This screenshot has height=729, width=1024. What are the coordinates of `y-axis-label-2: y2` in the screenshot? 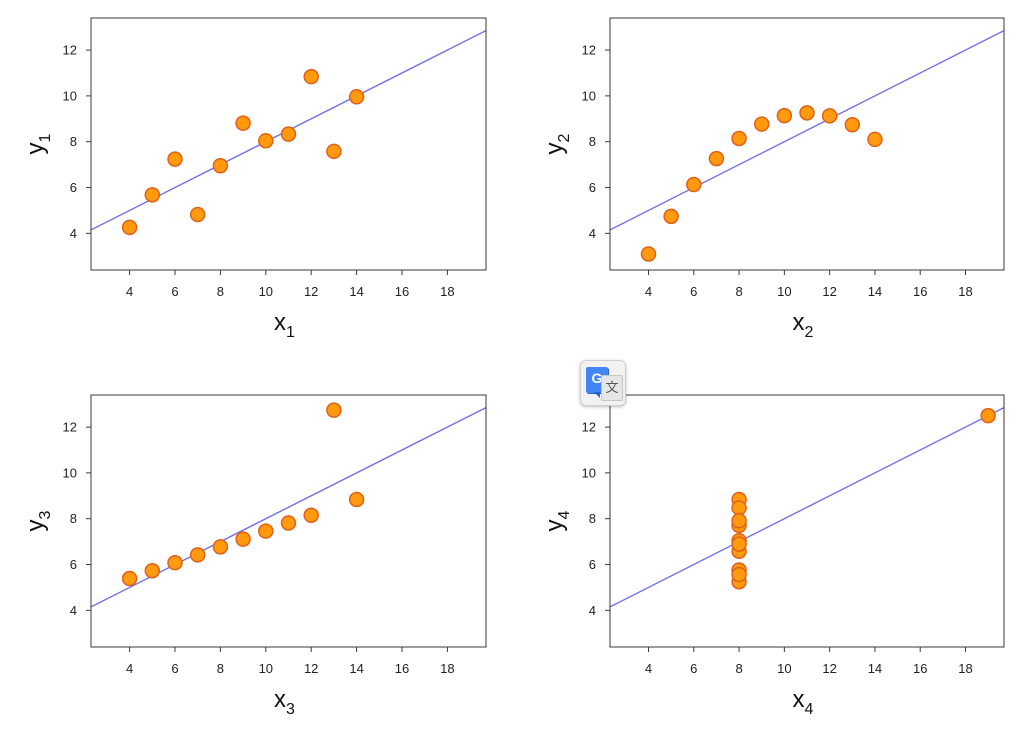 It's located at (557, 143).